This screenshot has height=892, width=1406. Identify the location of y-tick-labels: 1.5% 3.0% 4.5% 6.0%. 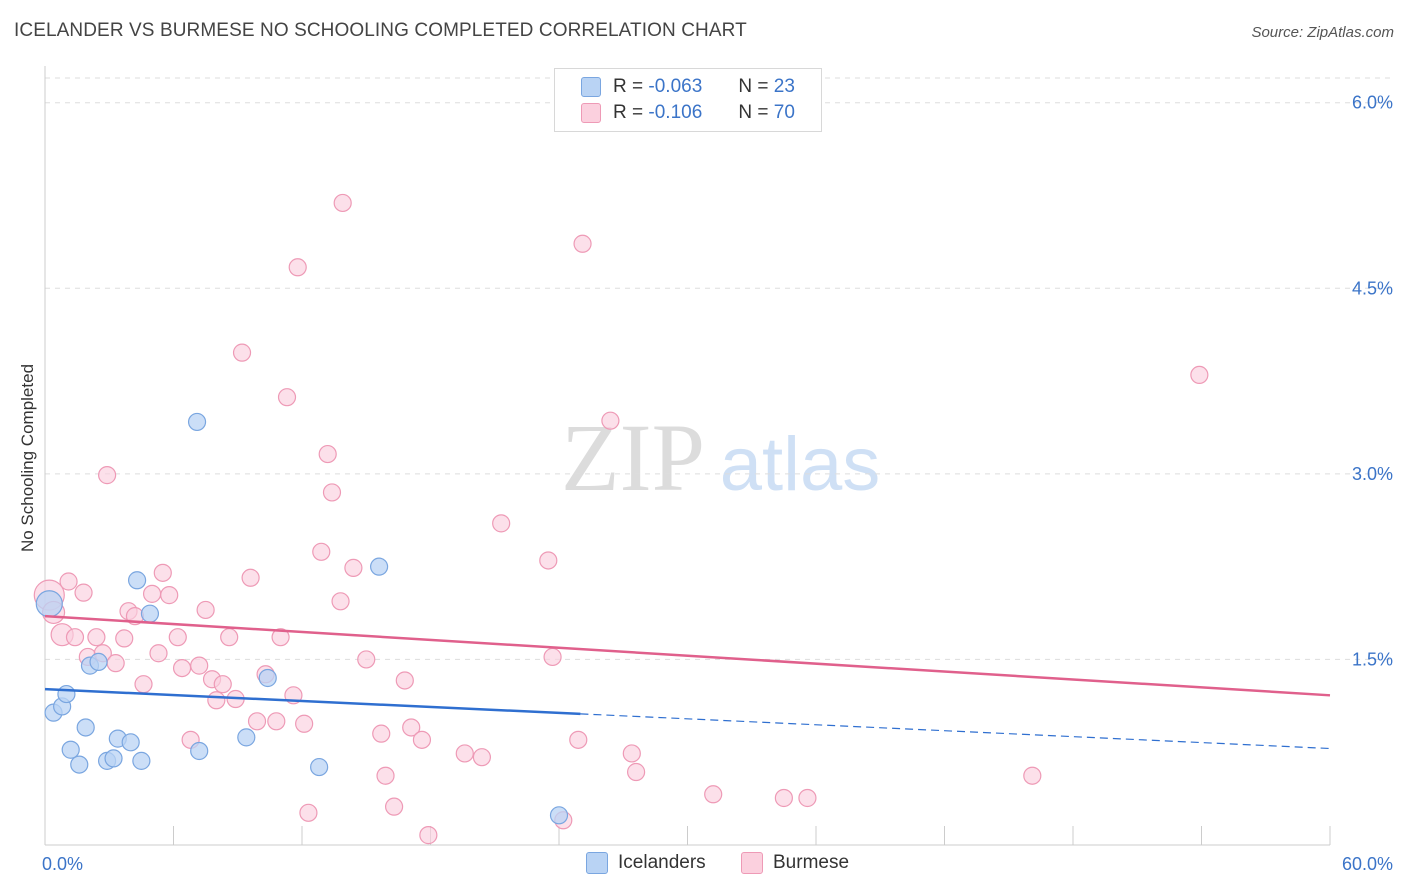
(1372, 381).